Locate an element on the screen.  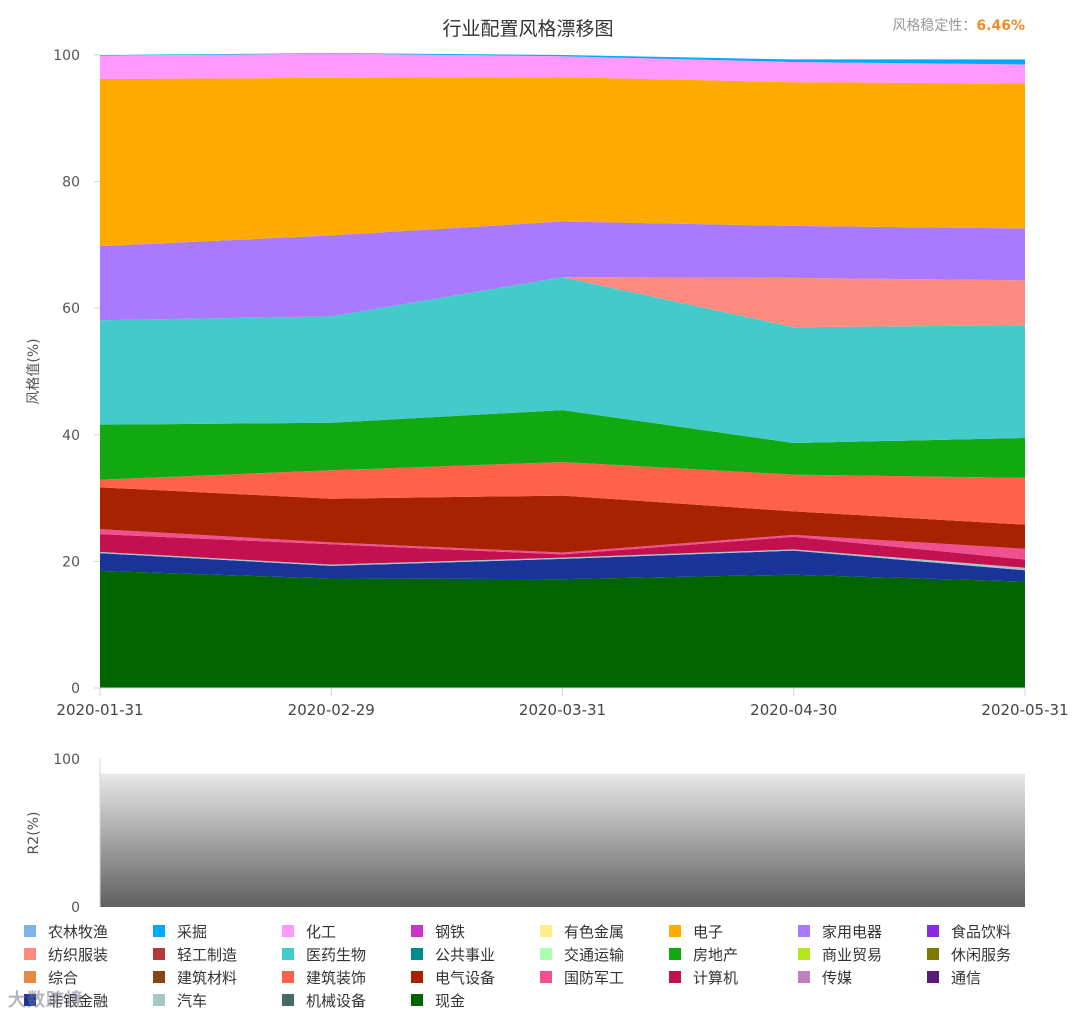
legend-item: 医药生物 is located at coordinates (324, 954).